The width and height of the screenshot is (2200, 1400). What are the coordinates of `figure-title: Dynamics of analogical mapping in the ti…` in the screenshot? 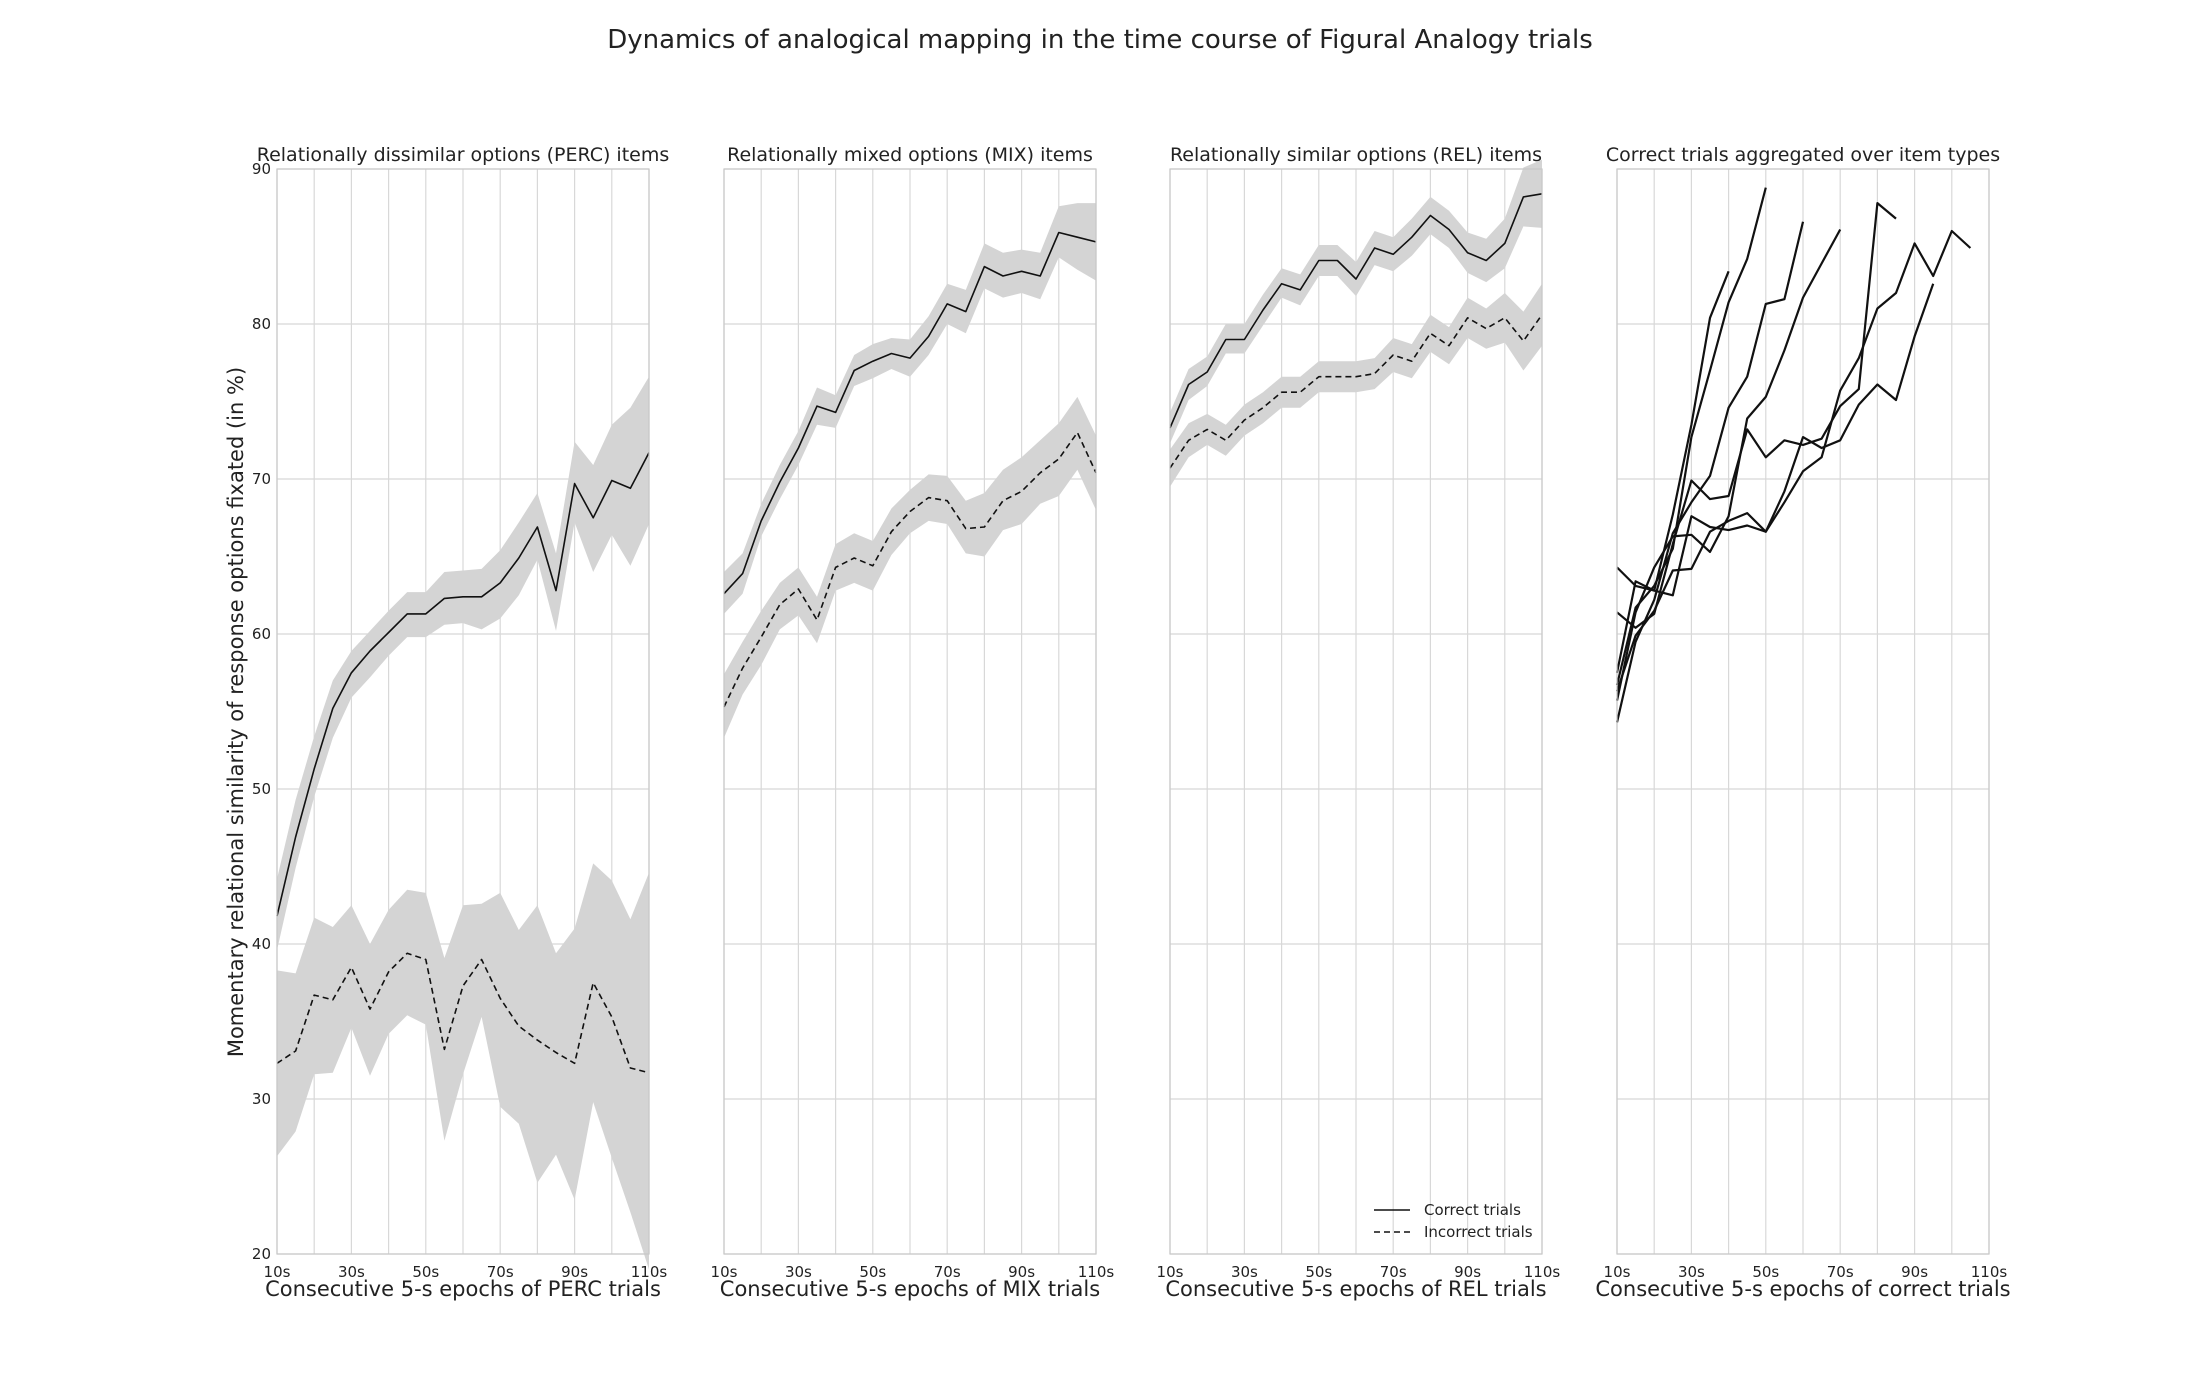 It's located at (1100, 40).